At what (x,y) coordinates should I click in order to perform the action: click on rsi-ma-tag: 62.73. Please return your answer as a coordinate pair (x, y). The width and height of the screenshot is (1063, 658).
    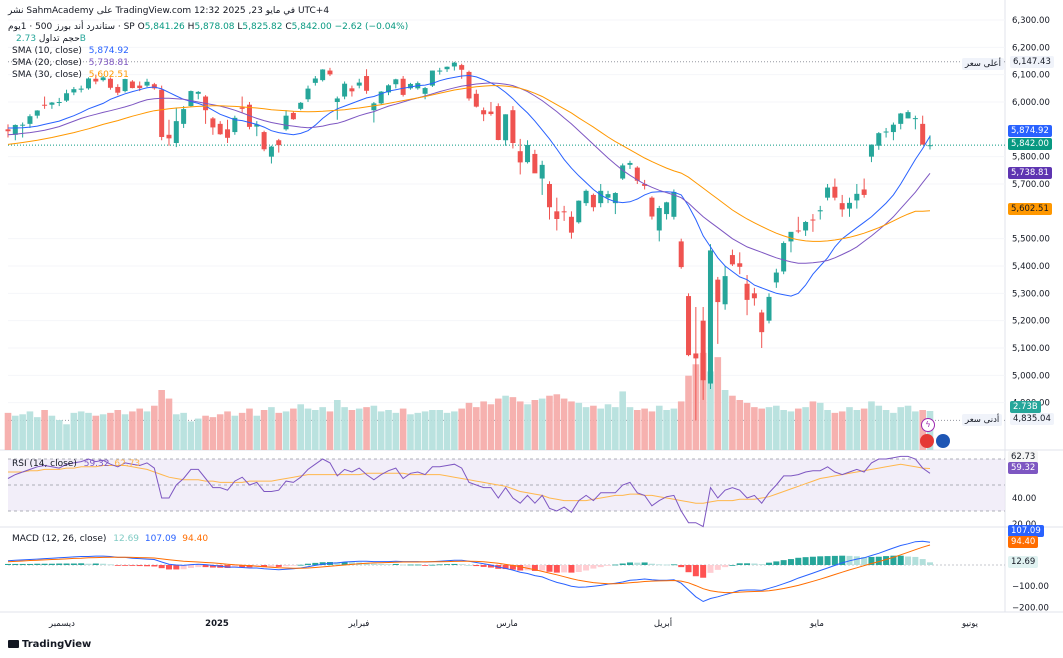
    Looking at the image, I should click on (1023, 457).